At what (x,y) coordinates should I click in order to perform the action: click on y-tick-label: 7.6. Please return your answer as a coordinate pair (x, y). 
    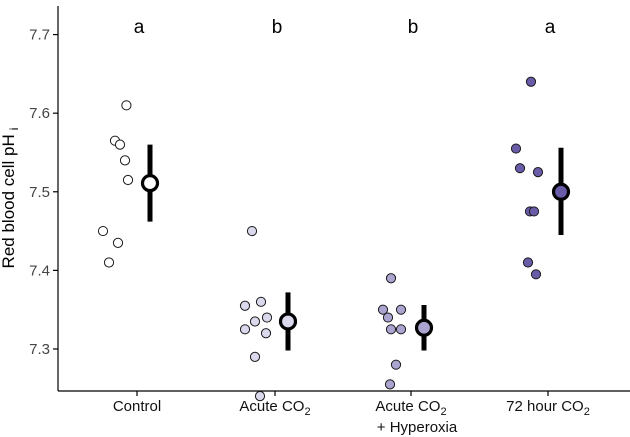
    Looking at the image, I should click on (39, 113).